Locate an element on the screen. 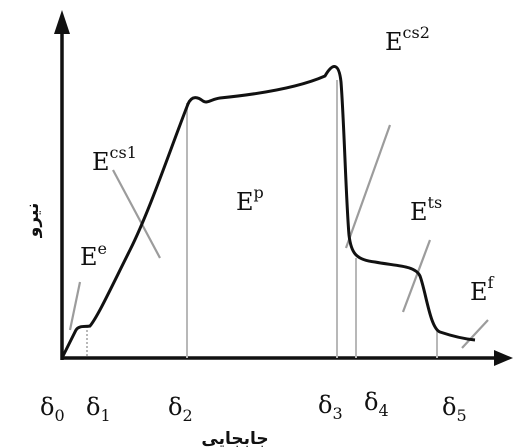 This screenshot has width=513, height=448. stiffness-line-cs2 is located at coordinates (368, 186).